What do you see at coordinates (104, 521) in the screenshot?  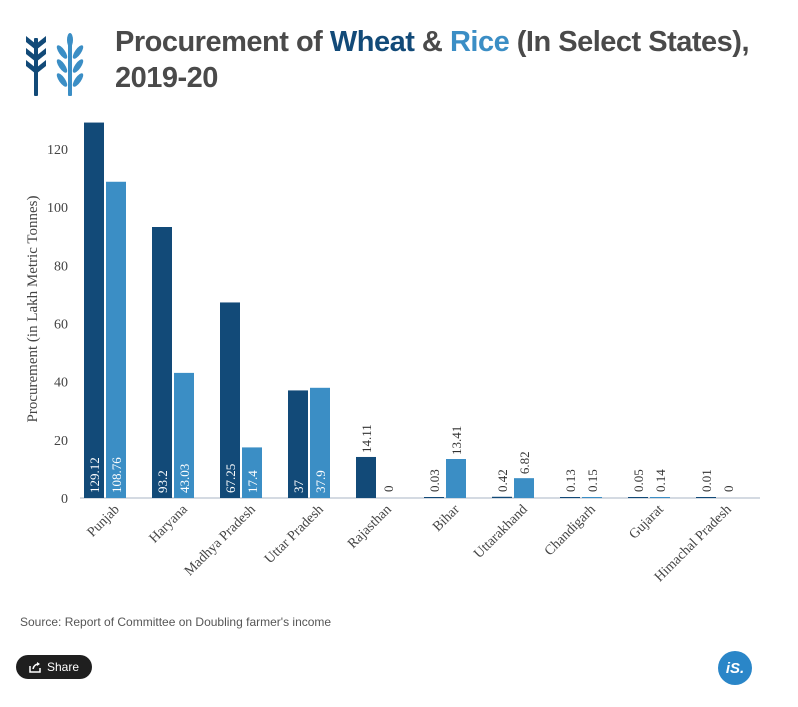 I see `x-tick-label: Punjab` at bounding box center [104, 521].